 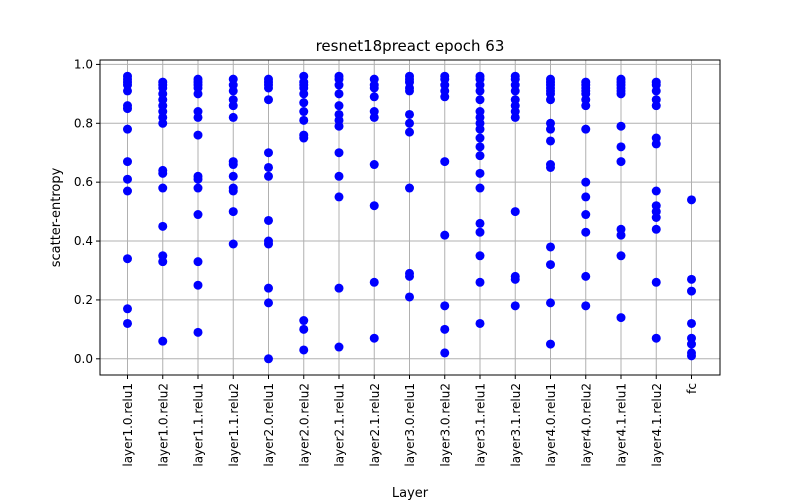 I want to click on x-tick-label: layer2.1.relu1, so click(x=340, y=425).